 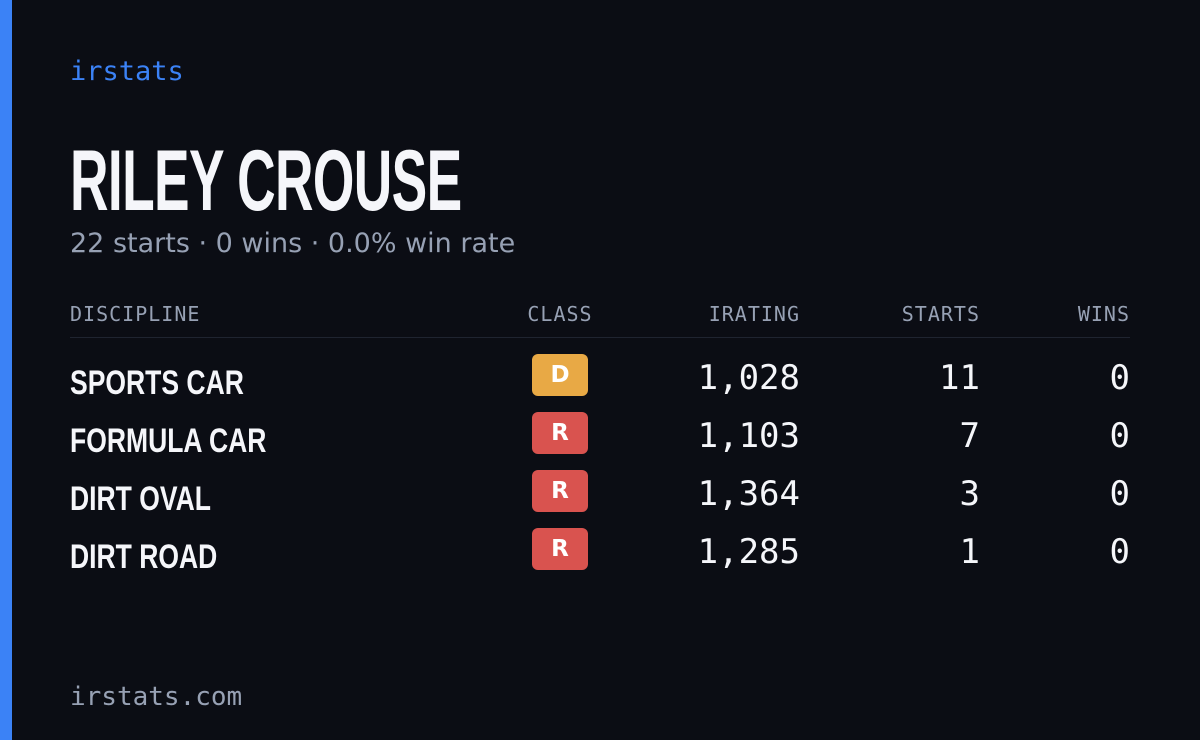 I want to click on brand: irstats, so click(x=127, y=71).